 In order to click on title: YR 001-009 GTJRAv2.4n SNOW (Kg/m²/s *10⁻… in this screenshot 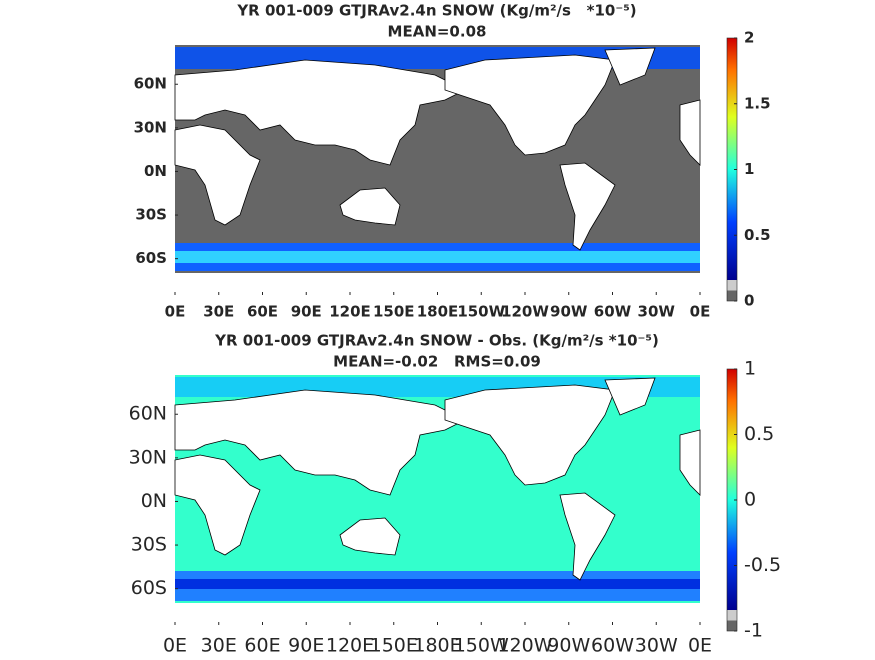, I will do `click(436, 11)`.